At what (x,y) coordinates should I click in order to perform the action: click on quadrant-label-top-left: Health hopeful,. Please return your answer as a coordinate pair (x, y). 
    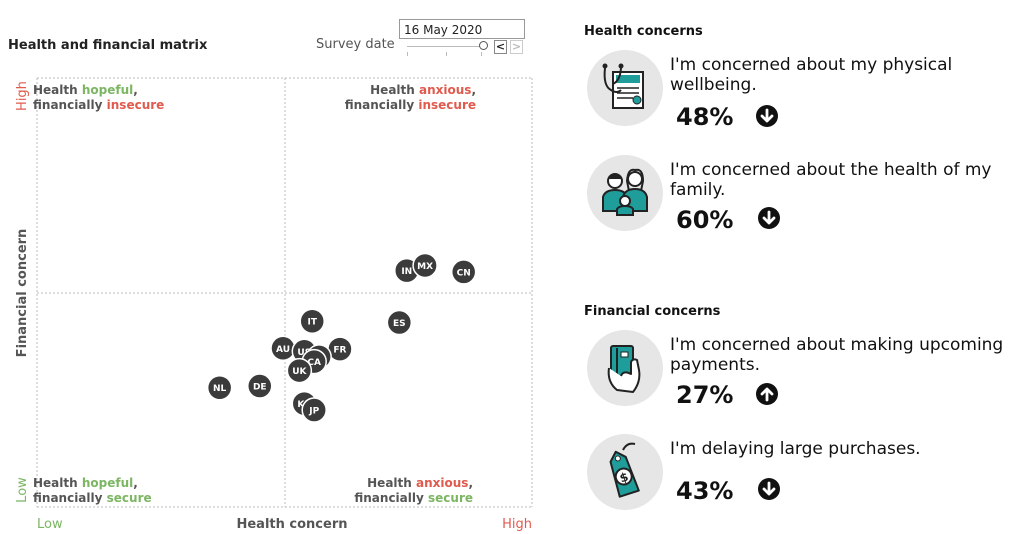
    Looking at the image, I should click on (85, 90).